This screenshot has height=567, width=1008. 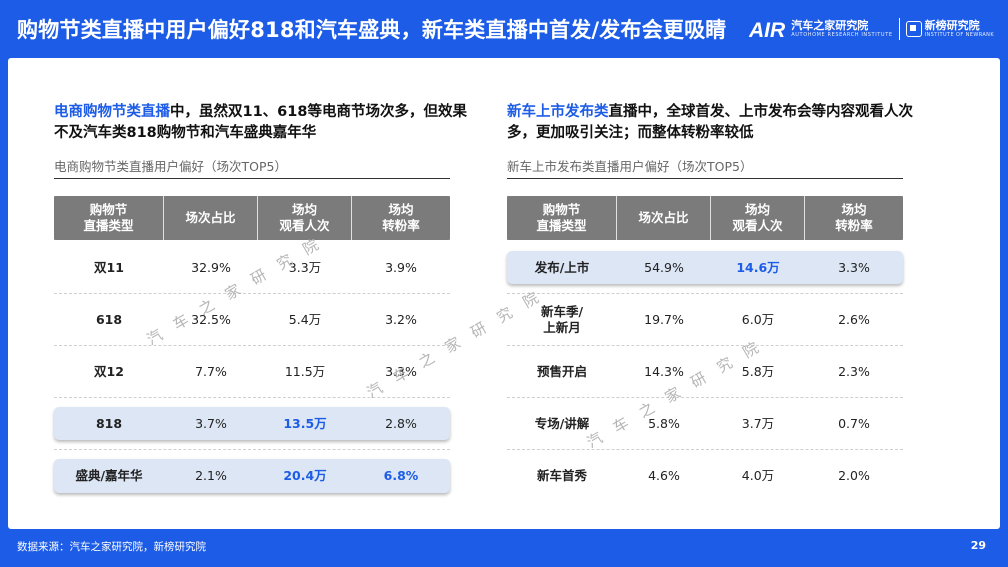 I want to click on newrank-brand: 新榜研究院 INSTITUTE OF NEWRANK, so click(x=949, y=29).